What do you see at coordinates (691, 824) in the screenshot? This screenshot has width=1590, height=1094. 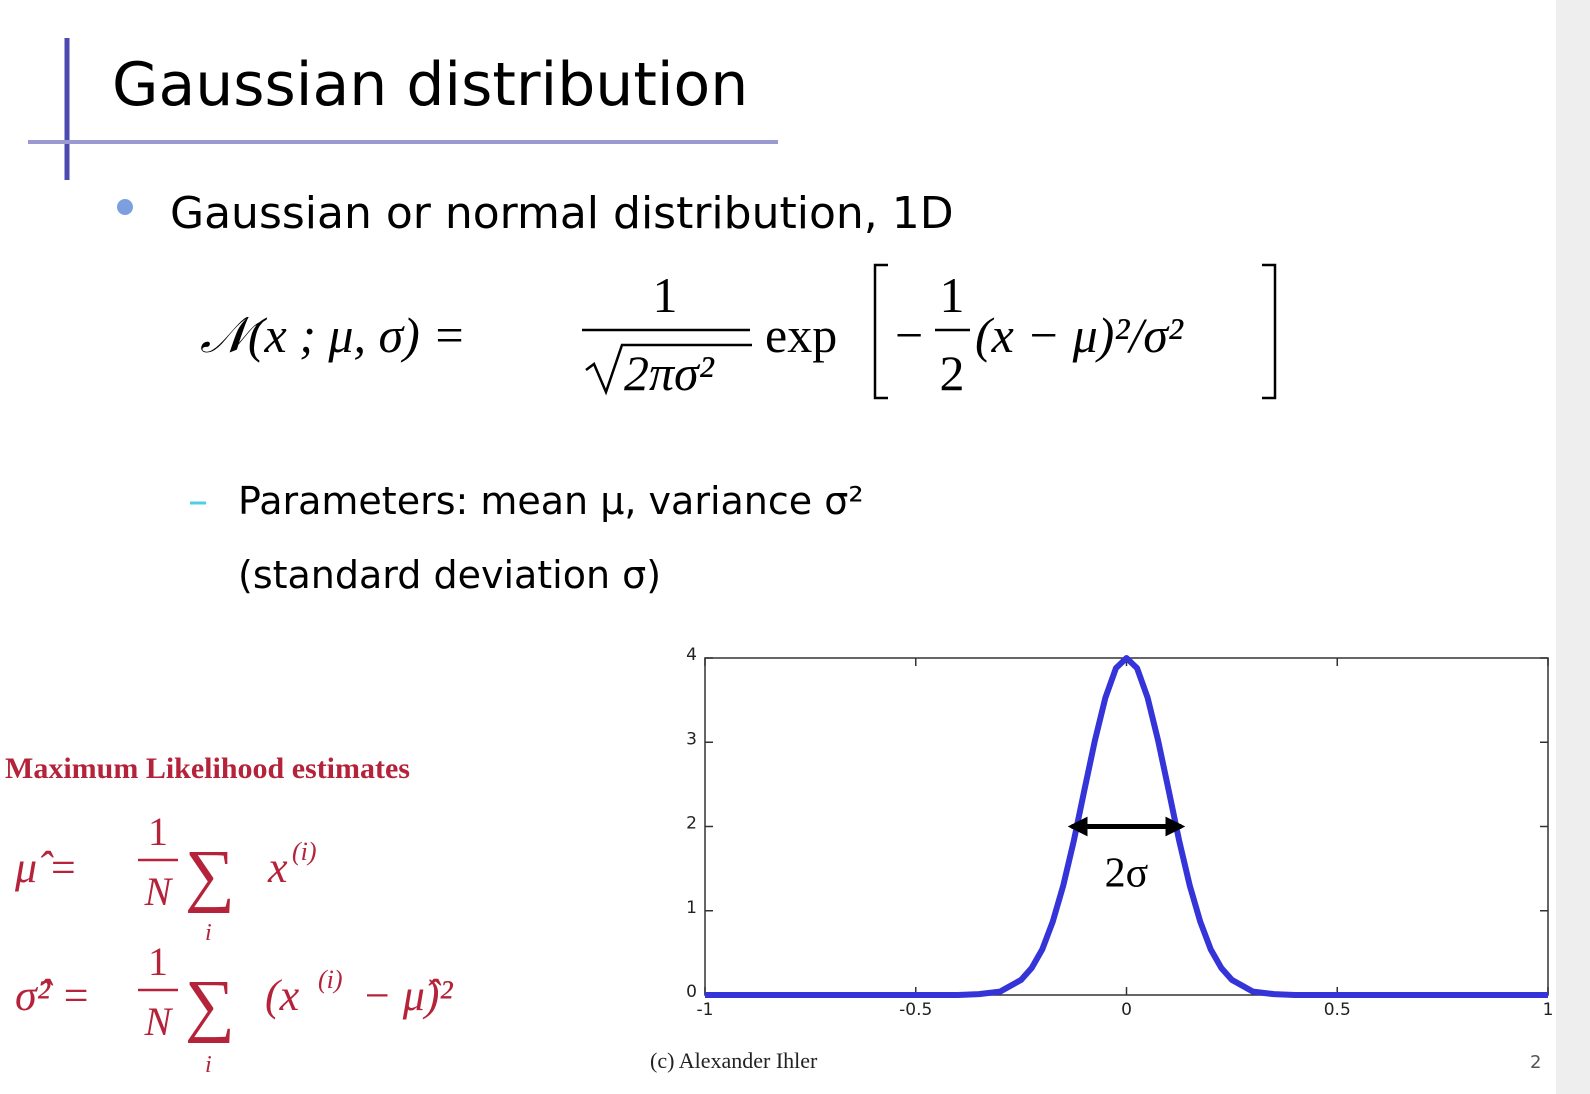 I see `y-tick-label: 2` at bounding box center [691, 824].